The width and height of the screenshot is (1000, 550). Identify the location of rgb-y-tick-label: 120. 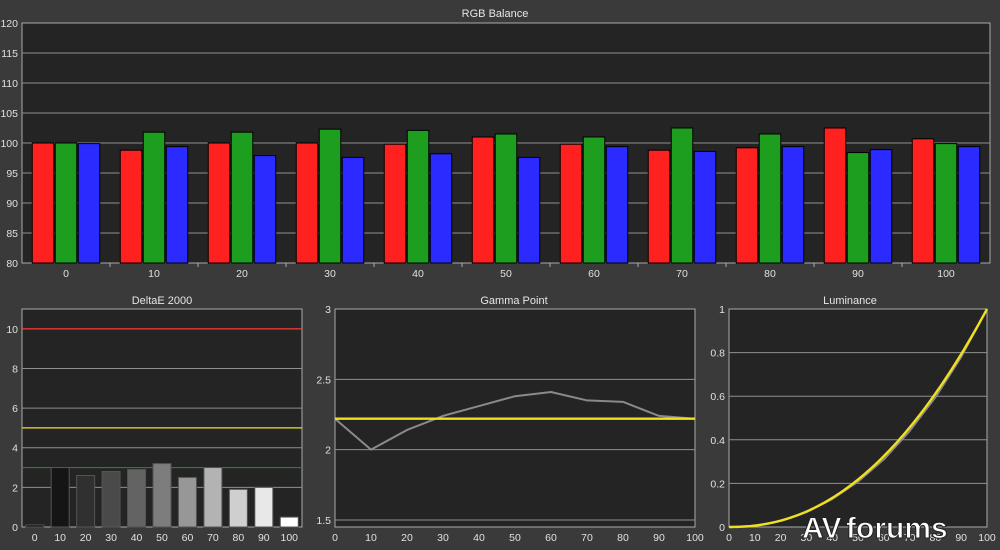
(9, 24).